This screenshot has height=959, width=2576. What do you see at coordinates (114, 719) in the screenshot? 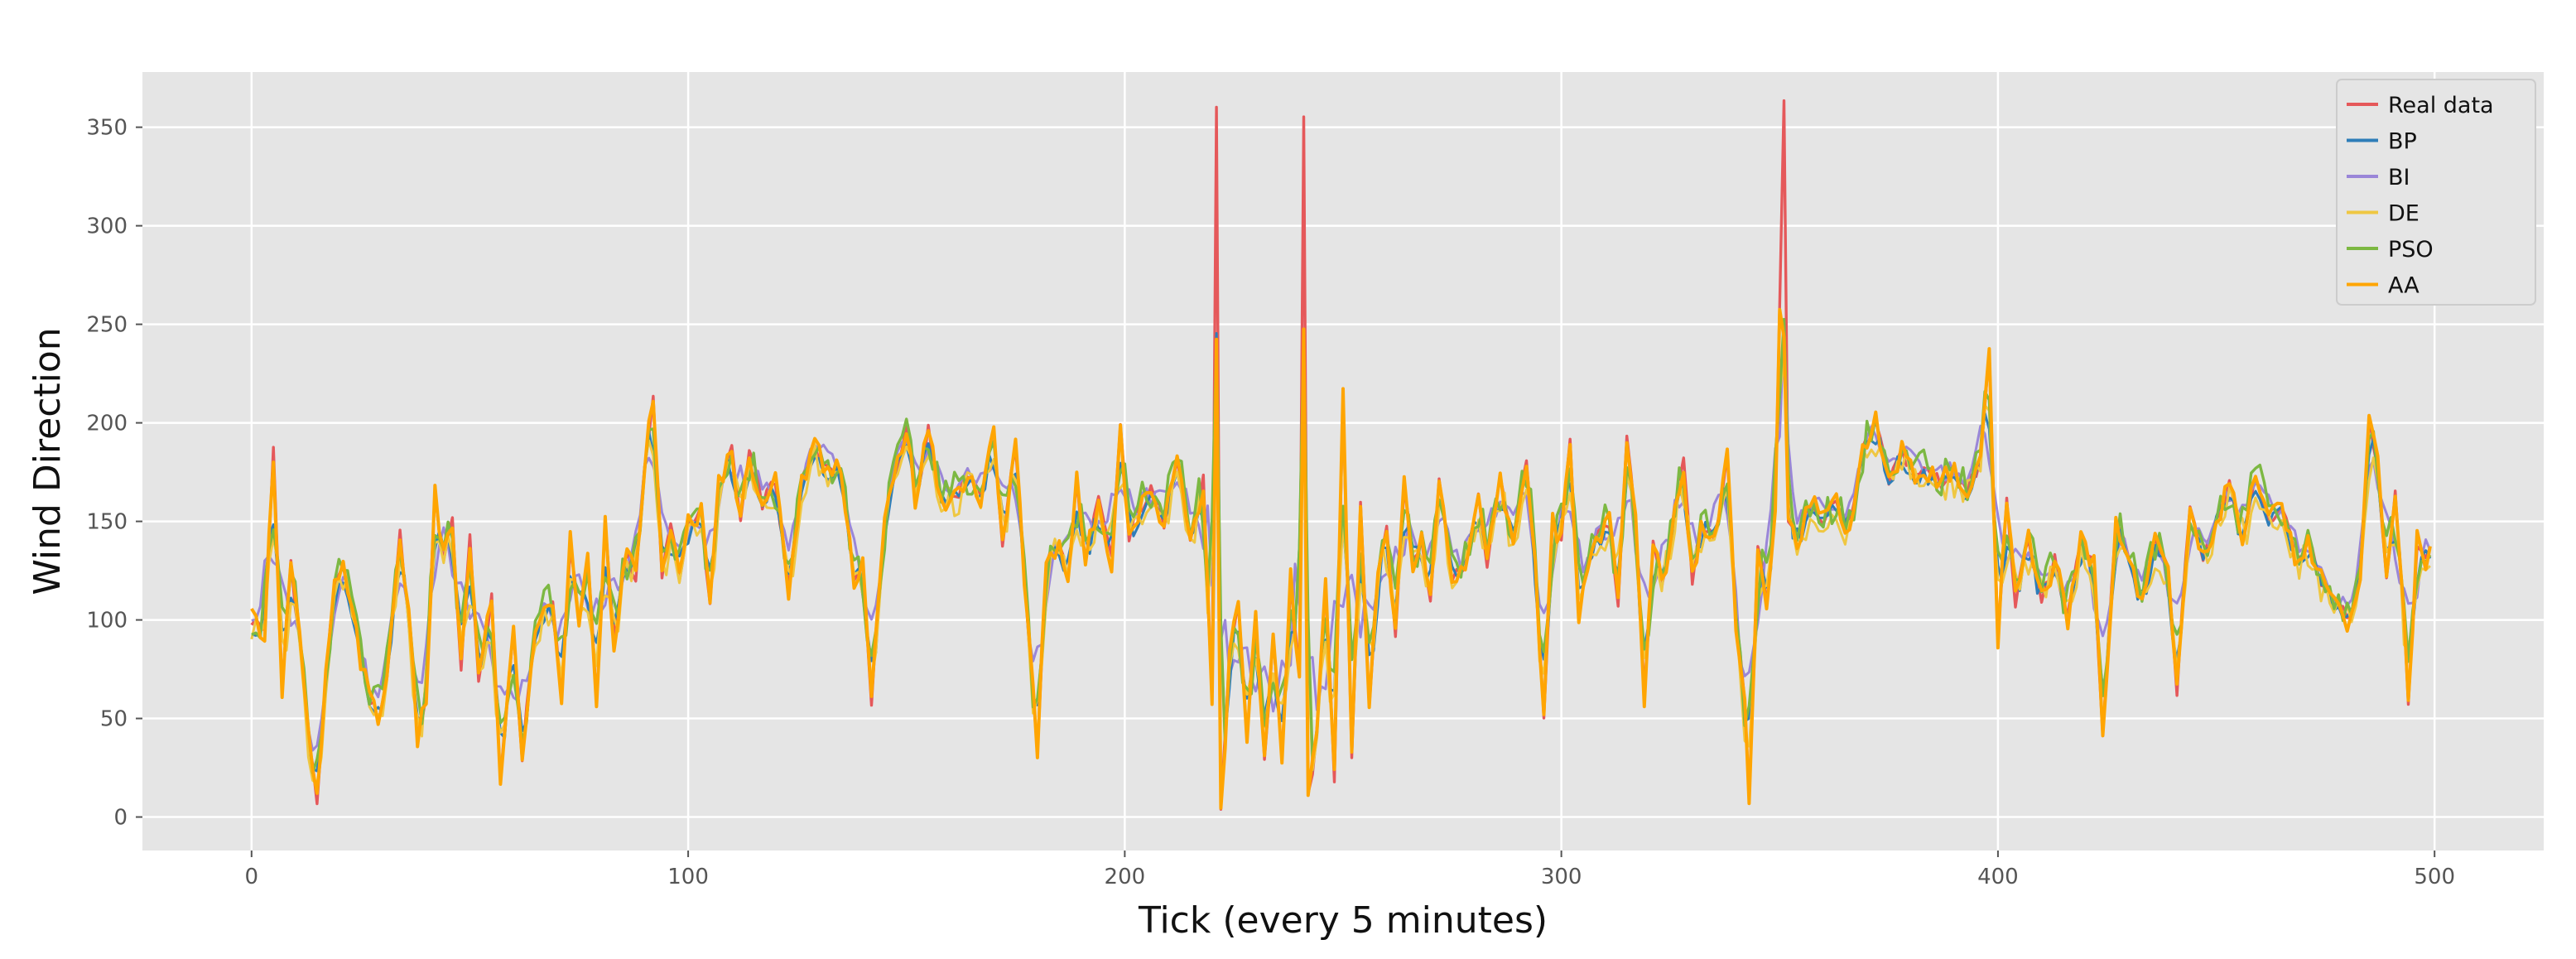
I see `y-tick-label-1: 50` at bounding box center [114, 719].